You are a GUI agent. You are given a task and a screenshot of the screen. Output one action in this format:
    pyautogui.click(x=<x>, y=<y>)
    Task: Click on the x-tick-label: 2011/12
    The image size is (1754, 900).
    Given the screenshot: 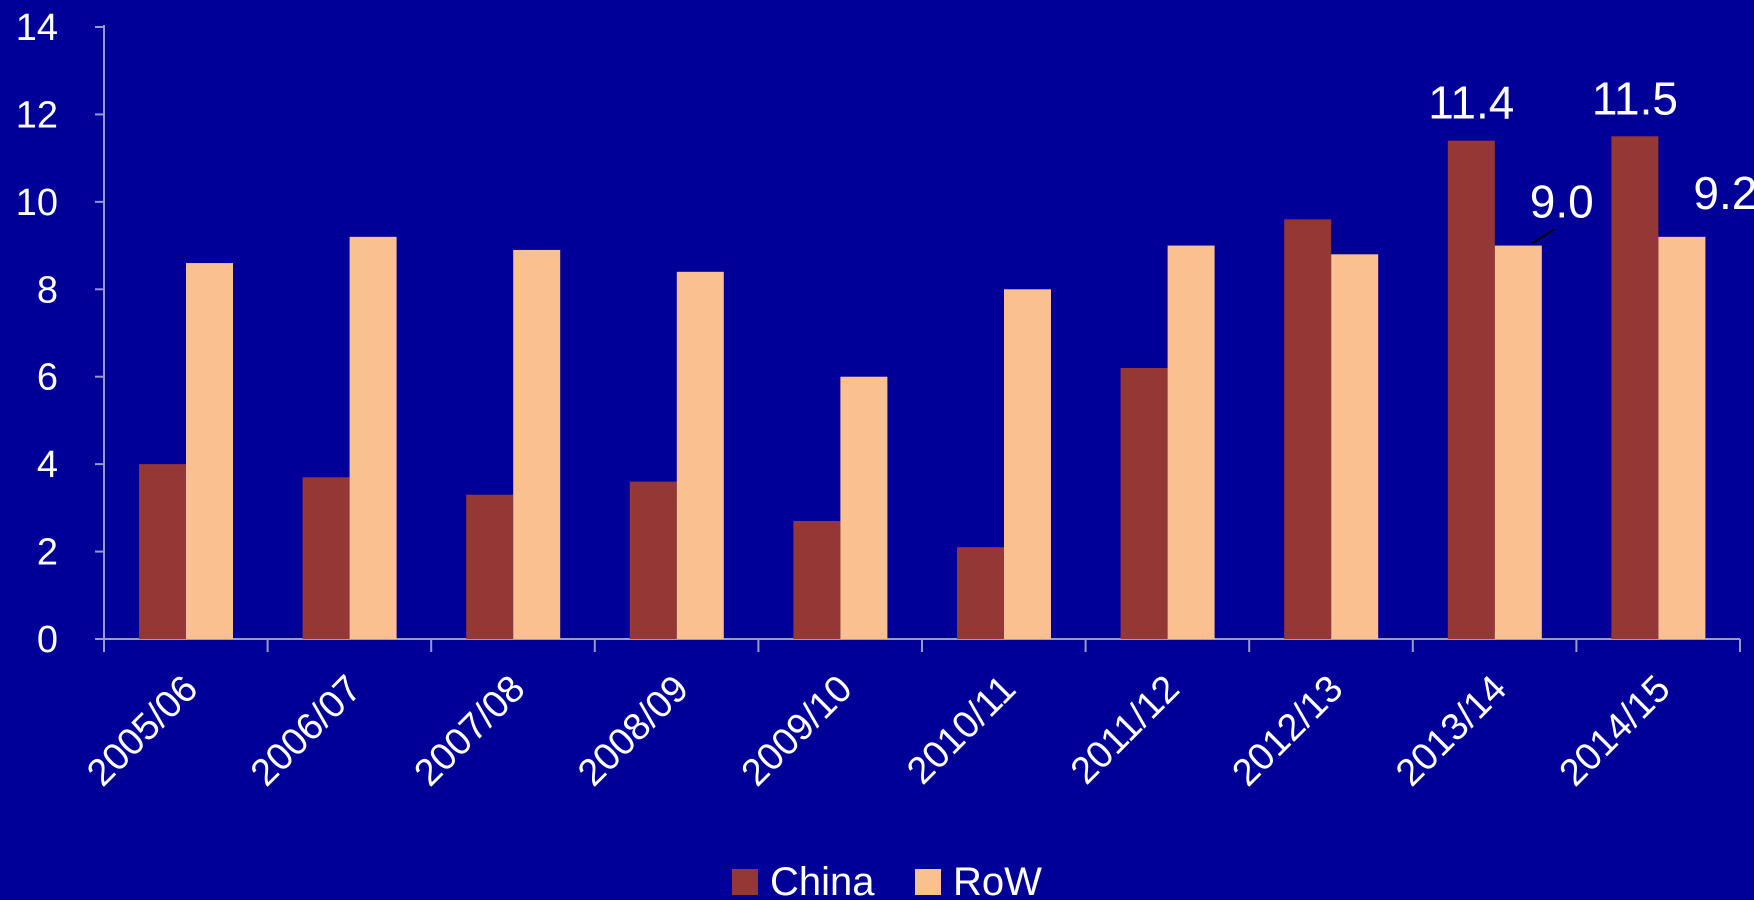 What is the action you would take?
    pyautogui.click(x=1125, y=730)
    